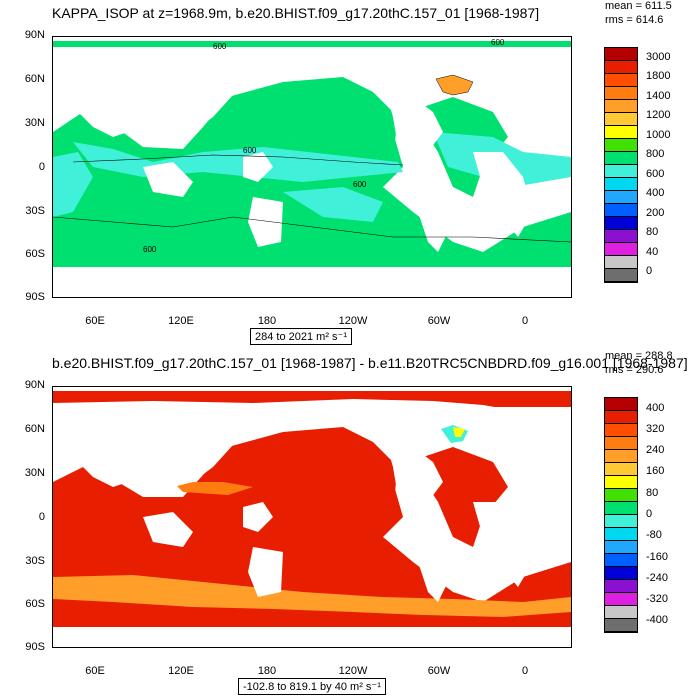  What do you see at coordinates (655, 407) in the screenshot?
I see `colorbar-label: 400` at bounding box center [655, 407].